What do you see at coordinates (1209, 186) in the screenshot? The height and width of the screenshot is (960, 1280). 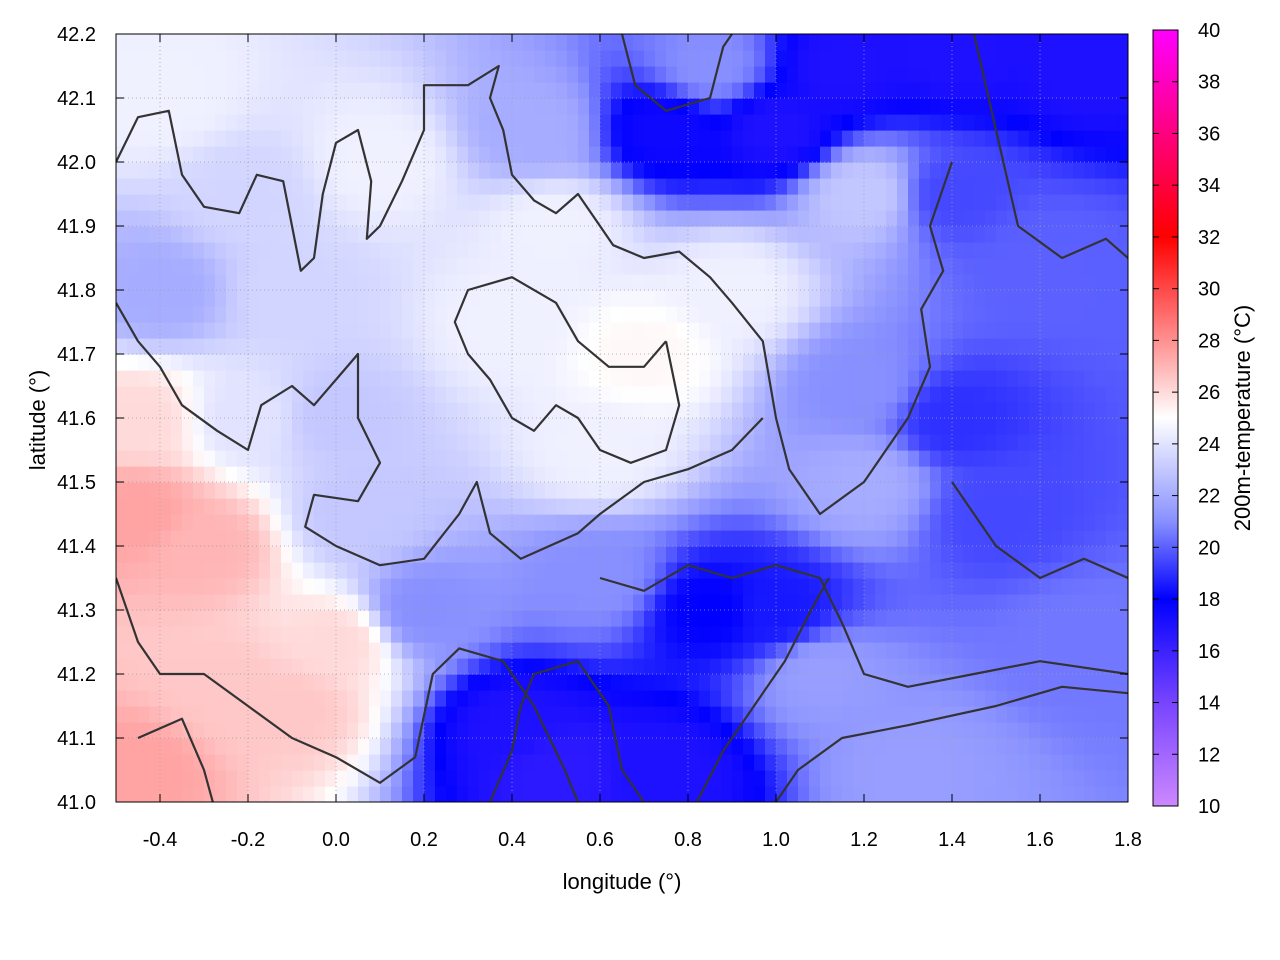 I see `colorbar-tick-label: 34` at bounding box center [1209, 186].